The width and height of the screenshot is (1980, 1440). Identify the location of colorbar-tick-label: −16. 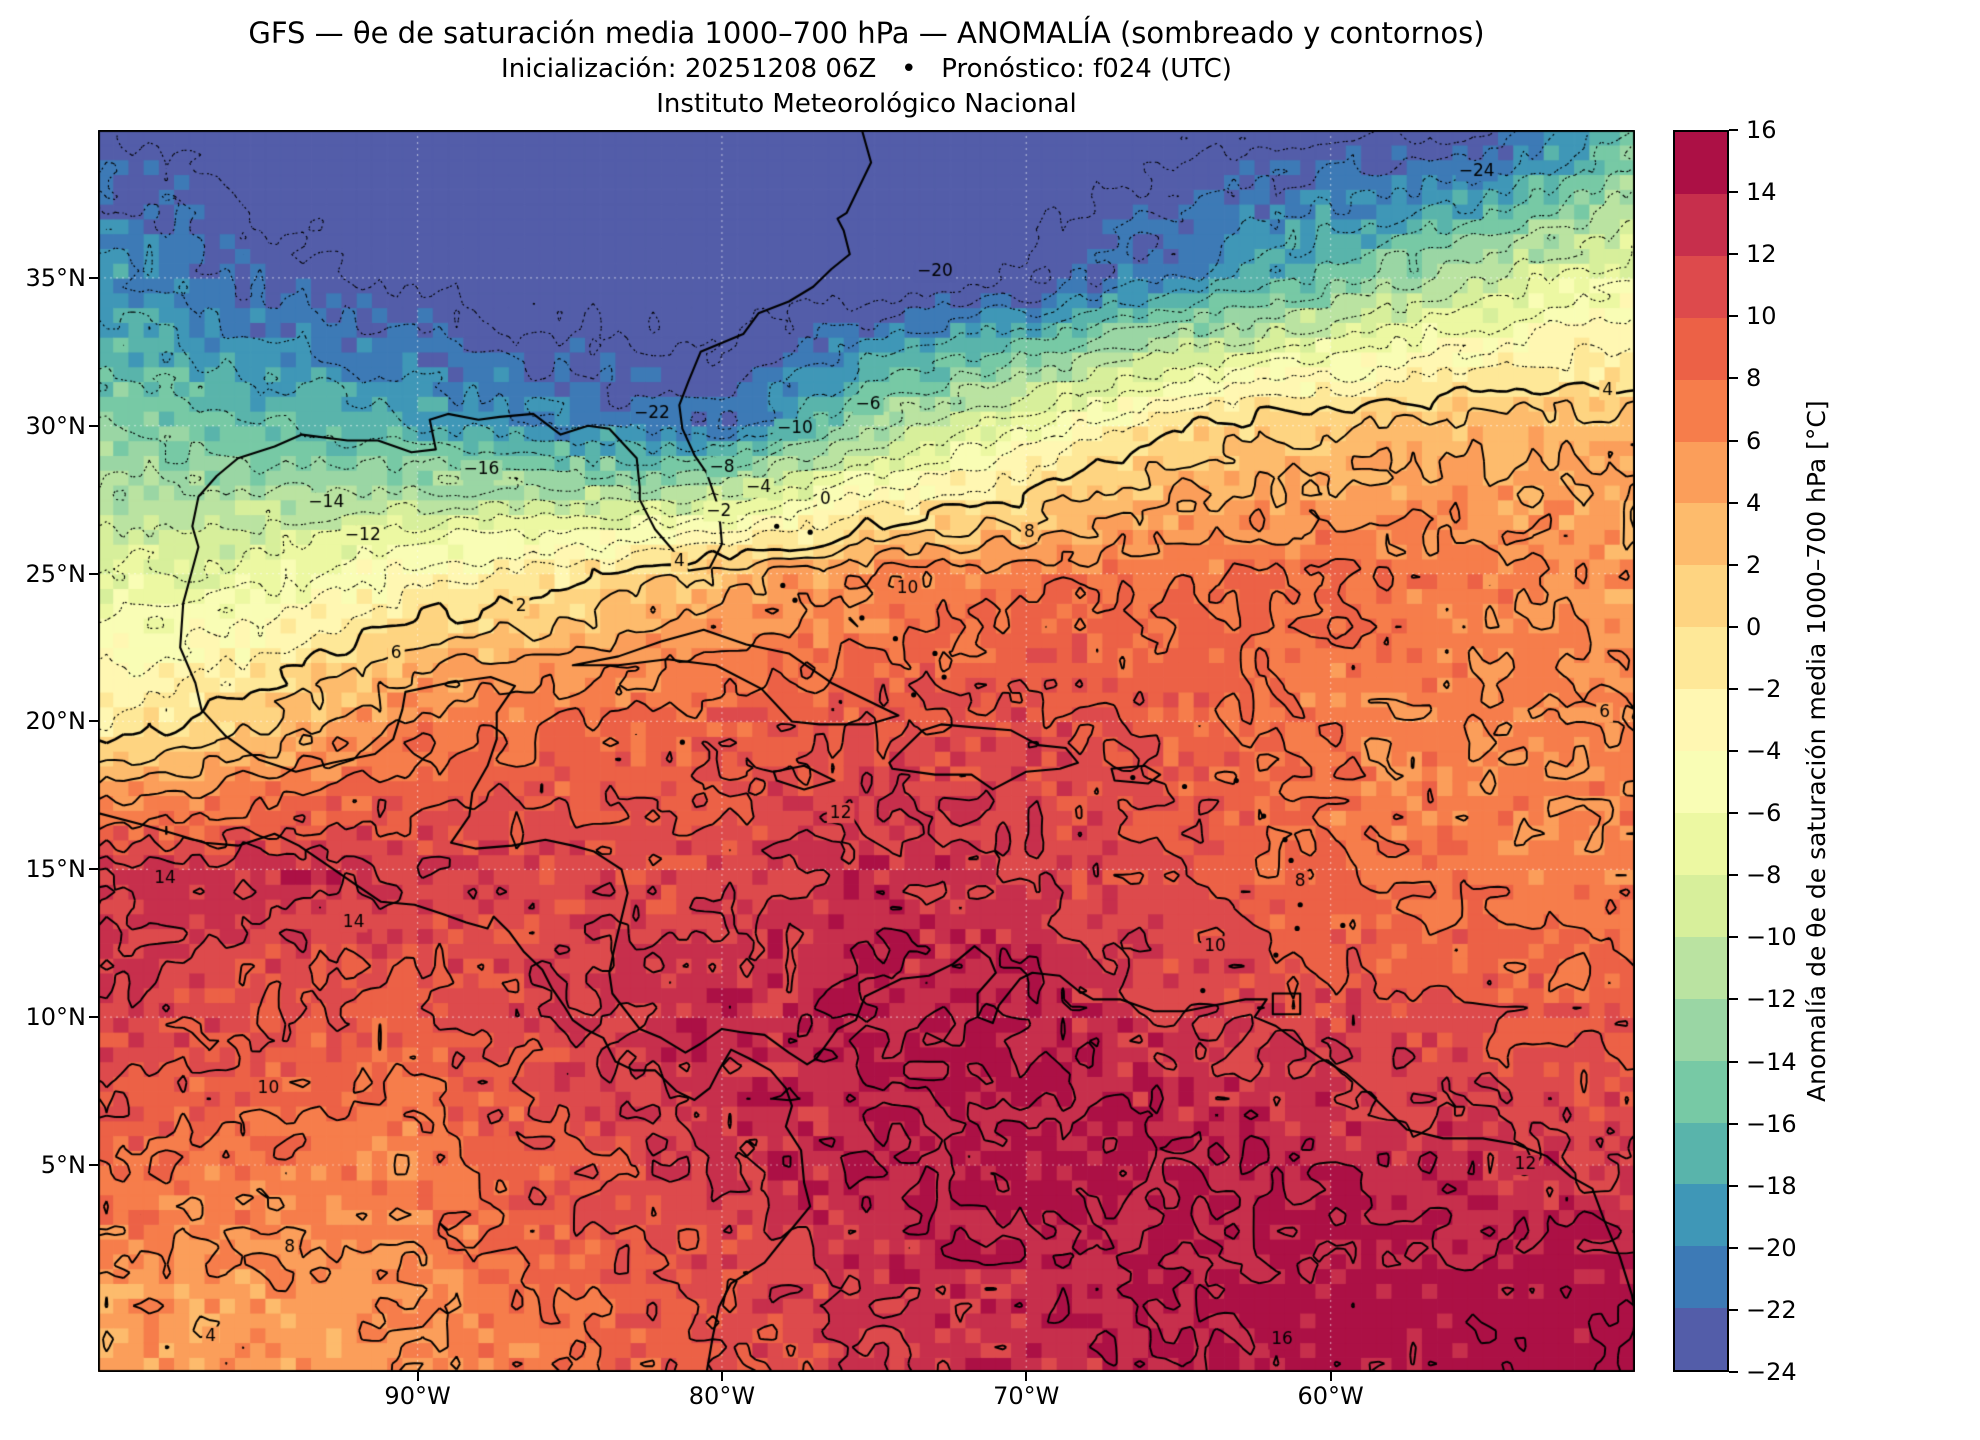
(1771, 1123).